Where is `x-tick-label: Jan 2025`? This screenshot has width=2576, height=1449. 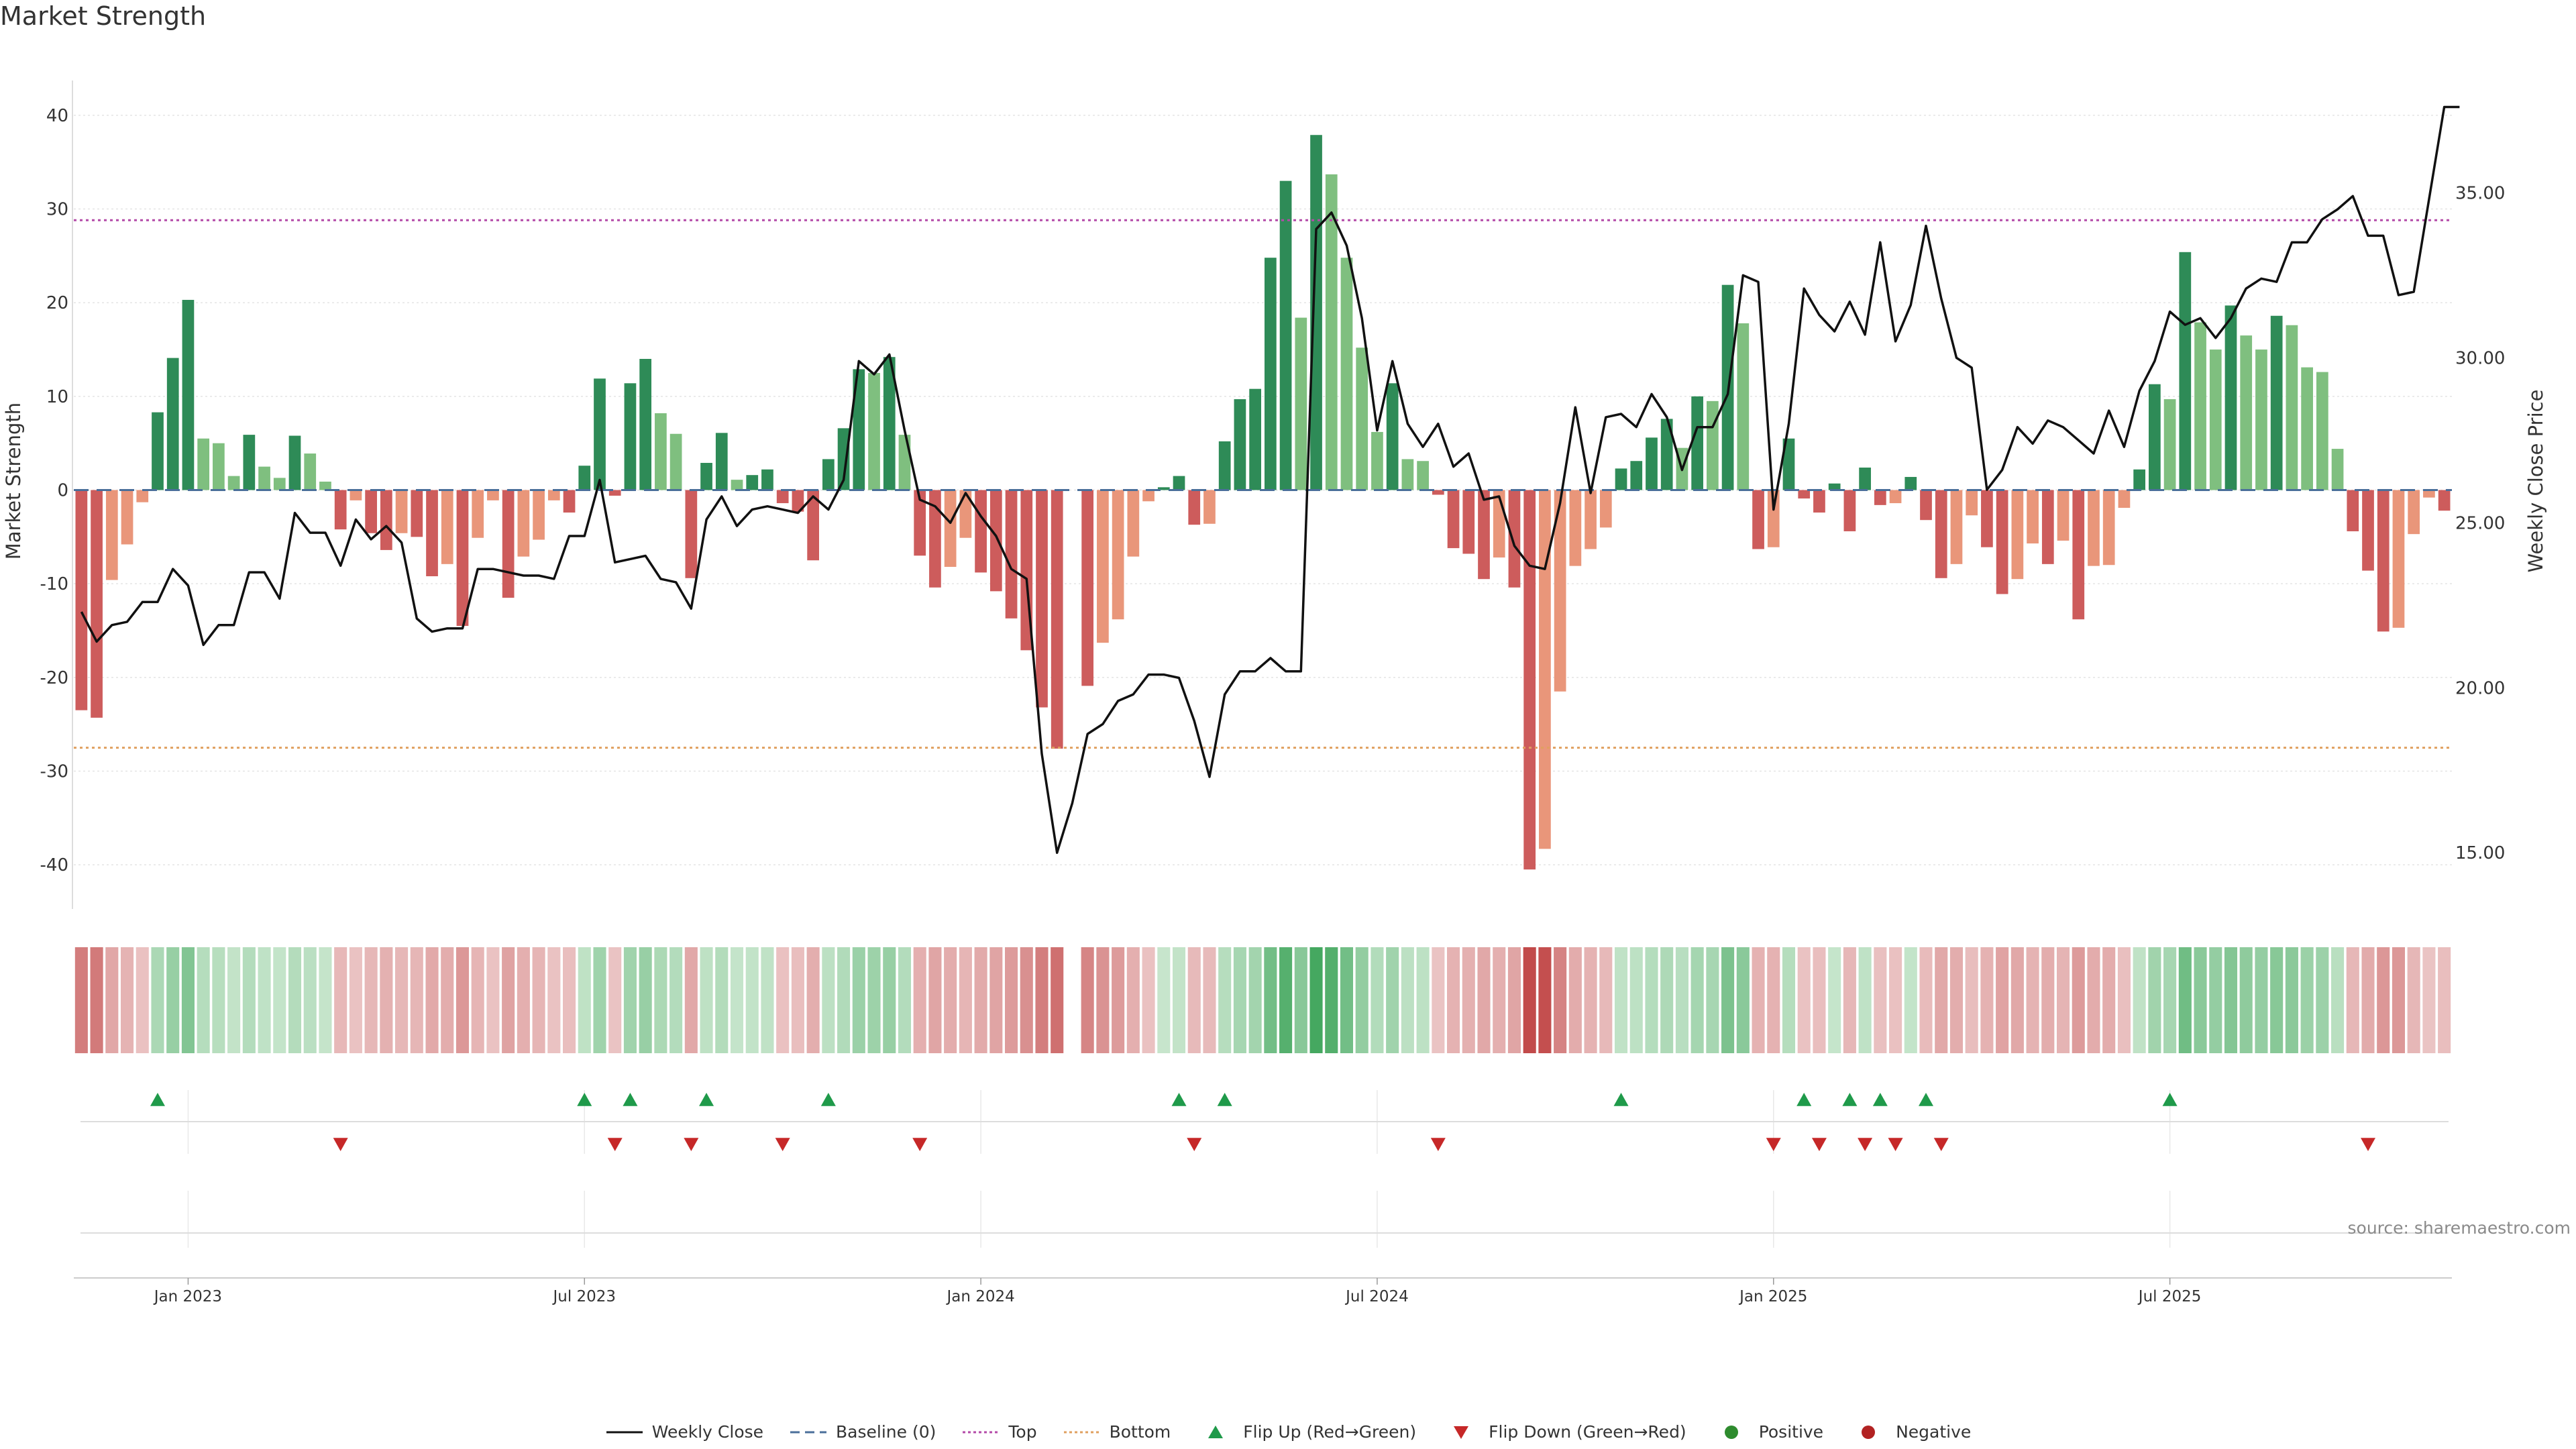 x-tick-label: Jan 2025 is located at coordinates (1772, 1296).